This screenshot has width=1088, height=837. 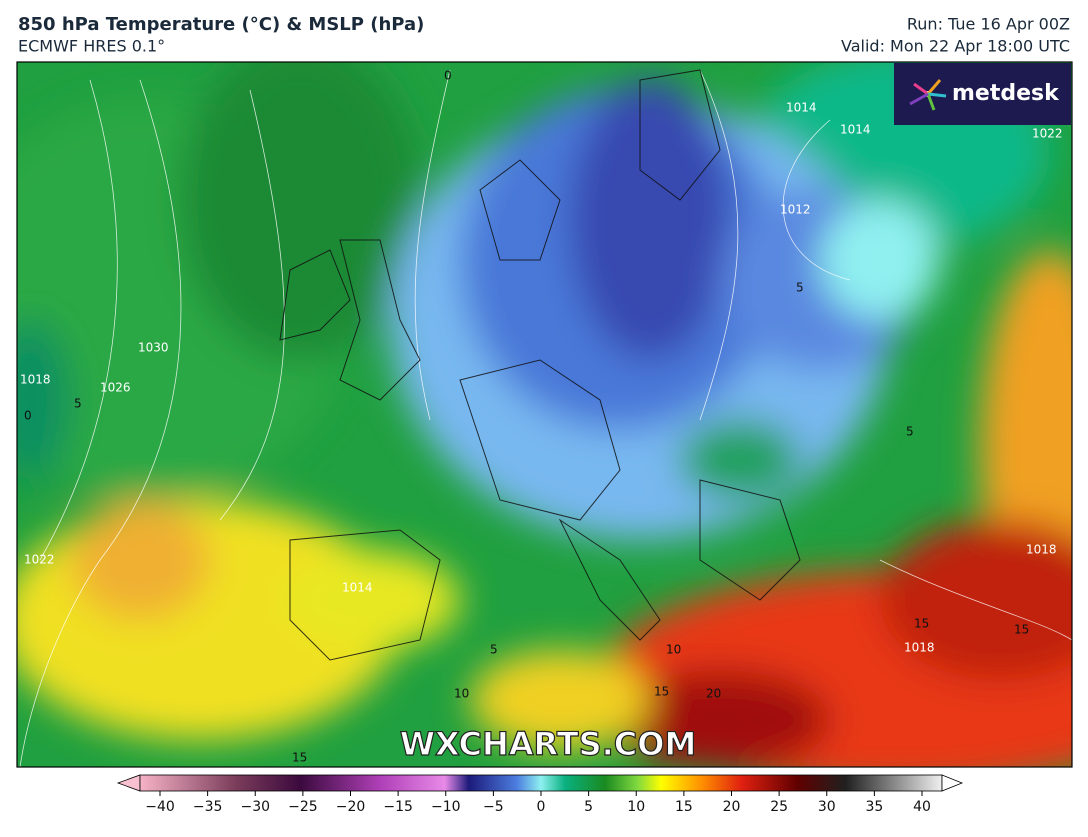 I want to click on colorbar-tick-label: −35, so click(x=208, y=807).